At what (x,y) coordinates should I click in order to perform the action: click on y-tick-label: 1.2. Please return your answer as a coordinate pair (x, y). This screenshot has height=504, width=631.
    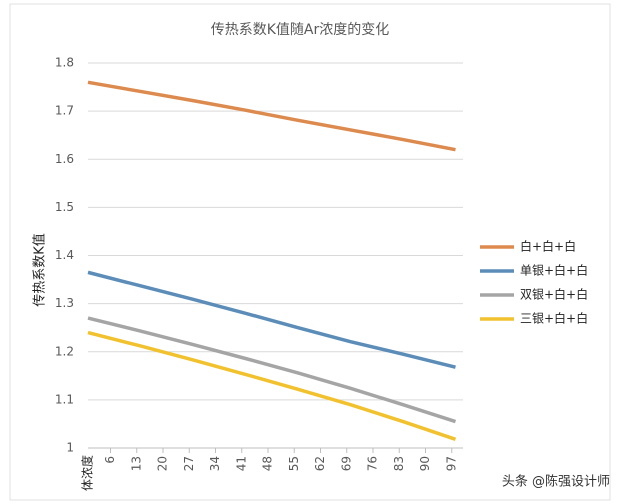
    Looking at the image, I should click on (64, 351).